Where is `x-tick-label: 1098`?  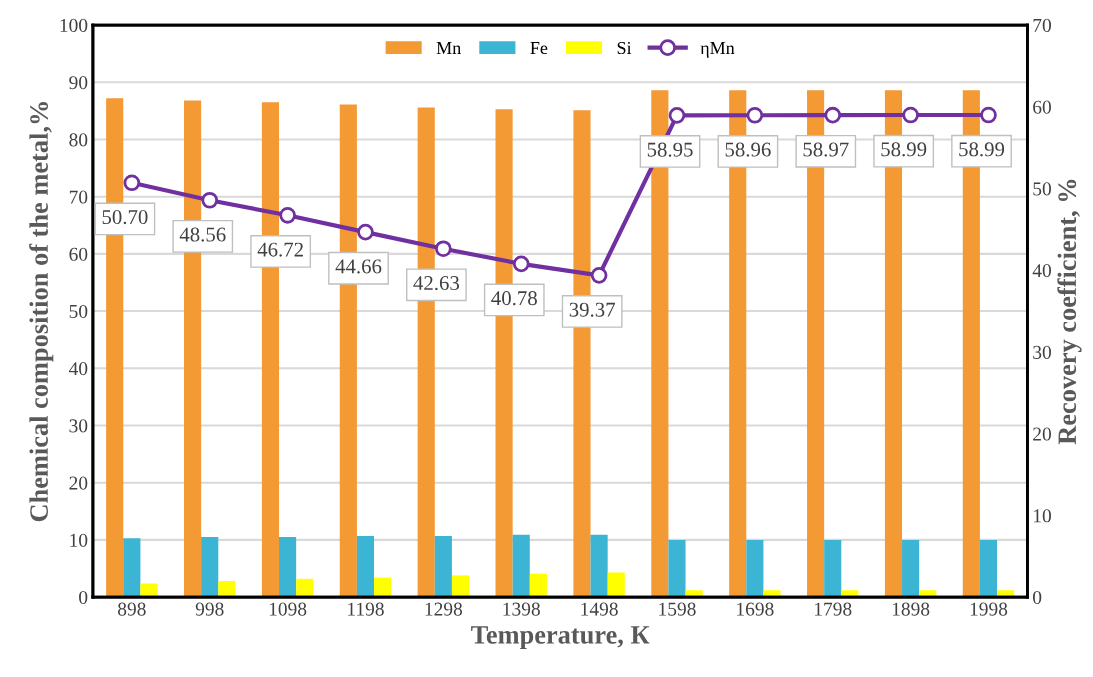 x-tick-label: 1098 is located at coordinates (288, 609).